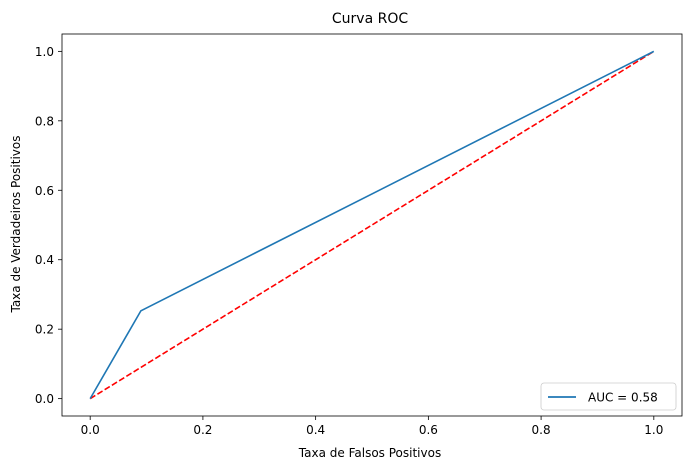 Image resolution: width=691 pixels, height=470 pixels. What do you see at coordinates (44, 330) in the screenshot?
I see `y-tick-label: 0.2` at bounding box center [44, 330].